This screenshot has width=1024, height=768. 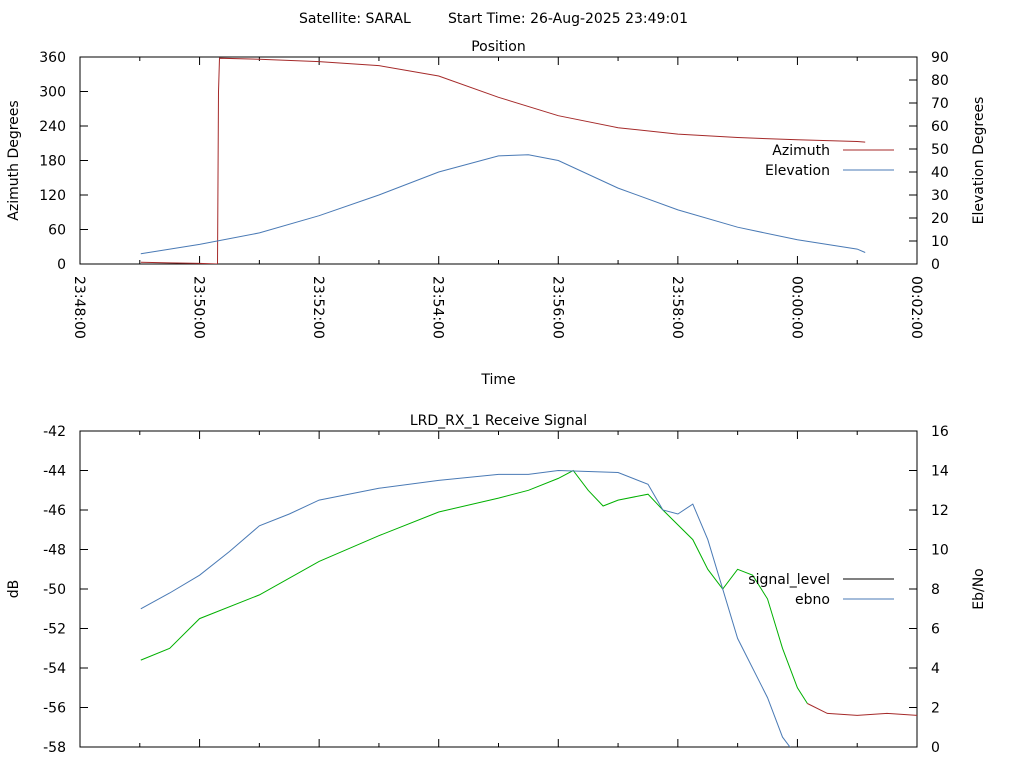 I want to click on y2-tick-label: 6, so click(x=935, y=630).